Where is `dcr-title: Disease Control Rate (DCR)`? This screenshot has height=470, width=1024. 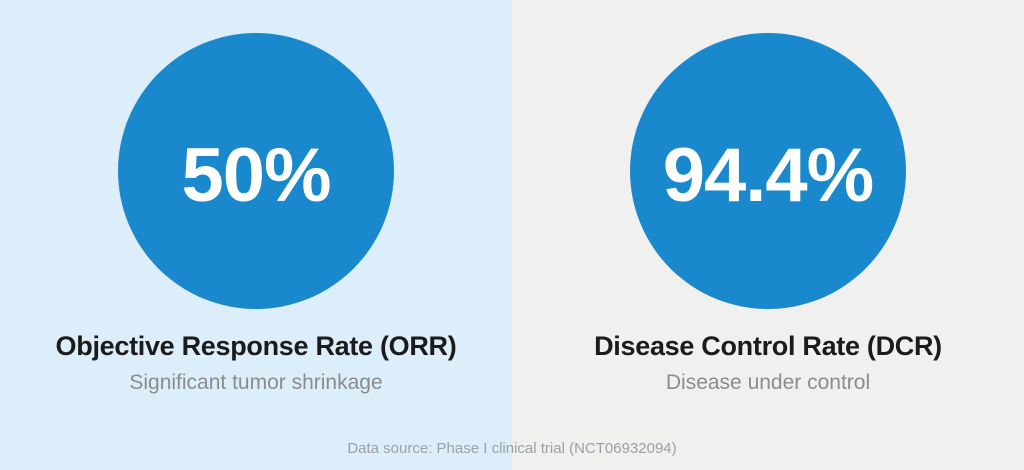 dcr-title: Disease Control Rate (DCR) is located at coordinates (768, 346).